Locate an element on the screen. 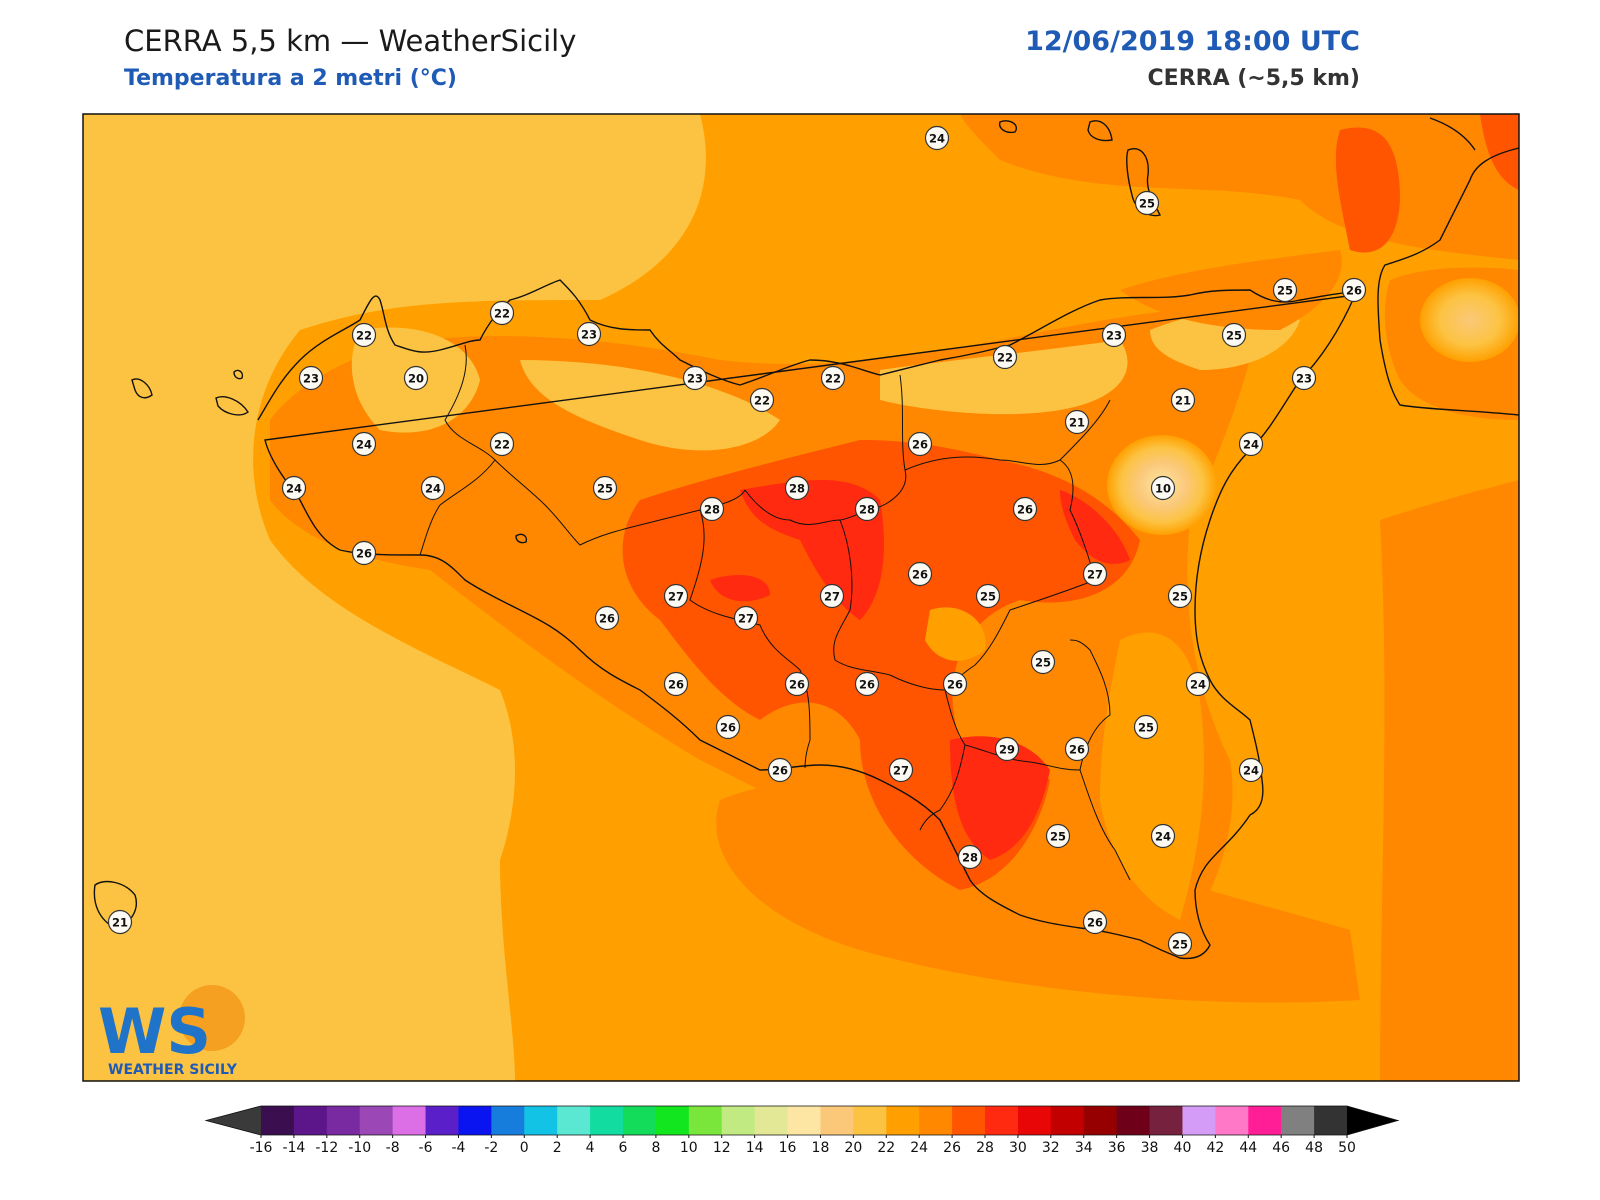 The height and width of the screenshot is (1200, 1600). temperature-value: 29 is located at coordinates (1007, 750).